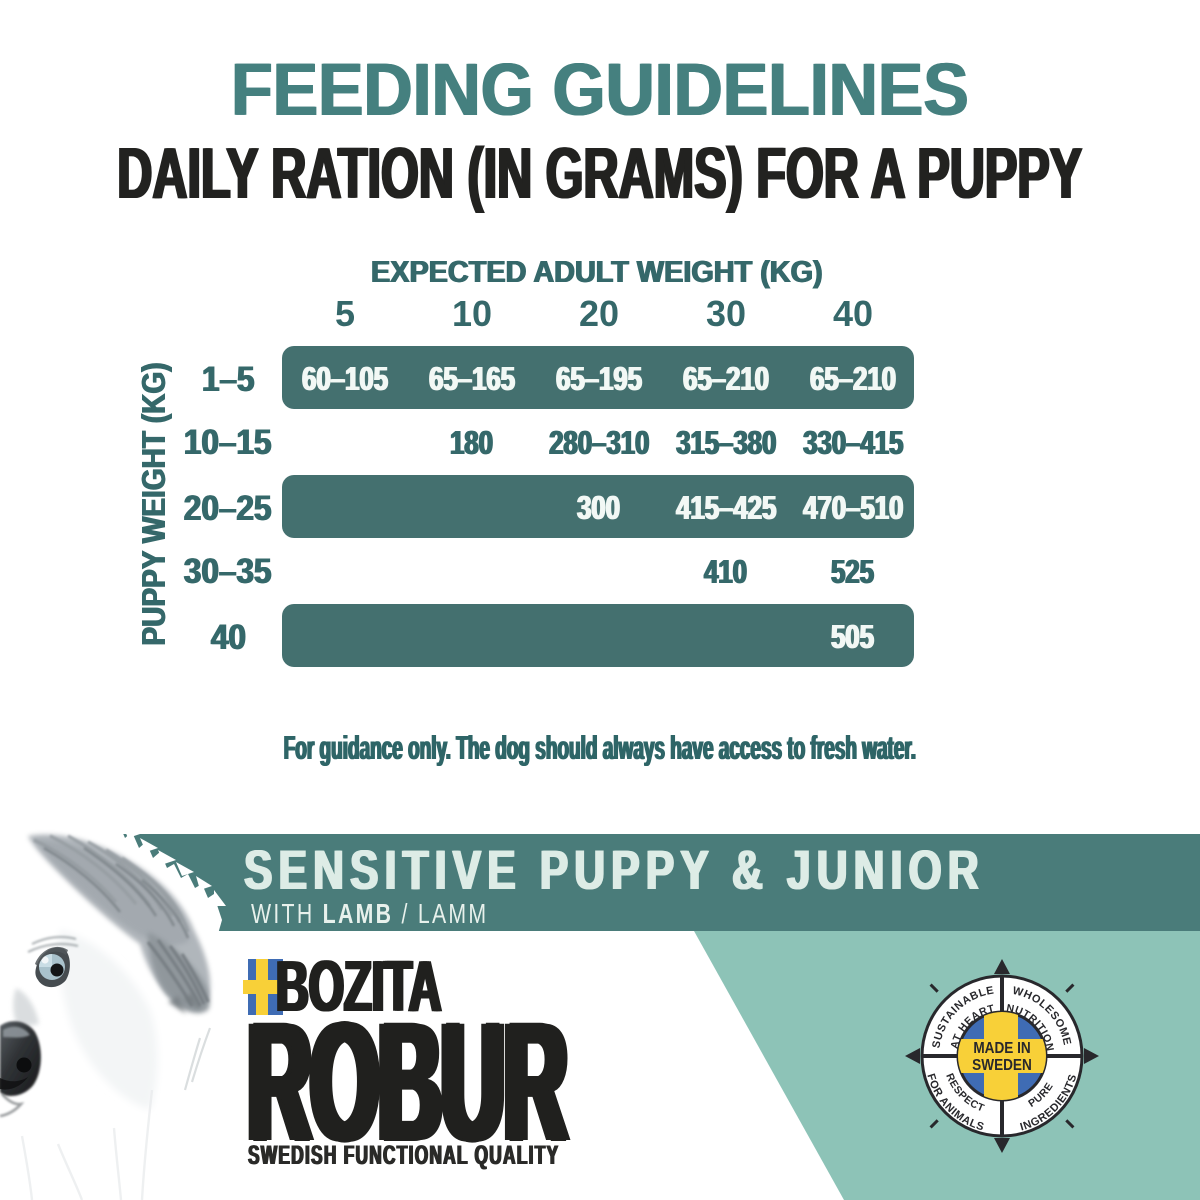 The image size is (1200, 1200). Describe the element at coordinates (1001, 1048) in the screenshot. I see `svg-text: MADE IN` at that location.